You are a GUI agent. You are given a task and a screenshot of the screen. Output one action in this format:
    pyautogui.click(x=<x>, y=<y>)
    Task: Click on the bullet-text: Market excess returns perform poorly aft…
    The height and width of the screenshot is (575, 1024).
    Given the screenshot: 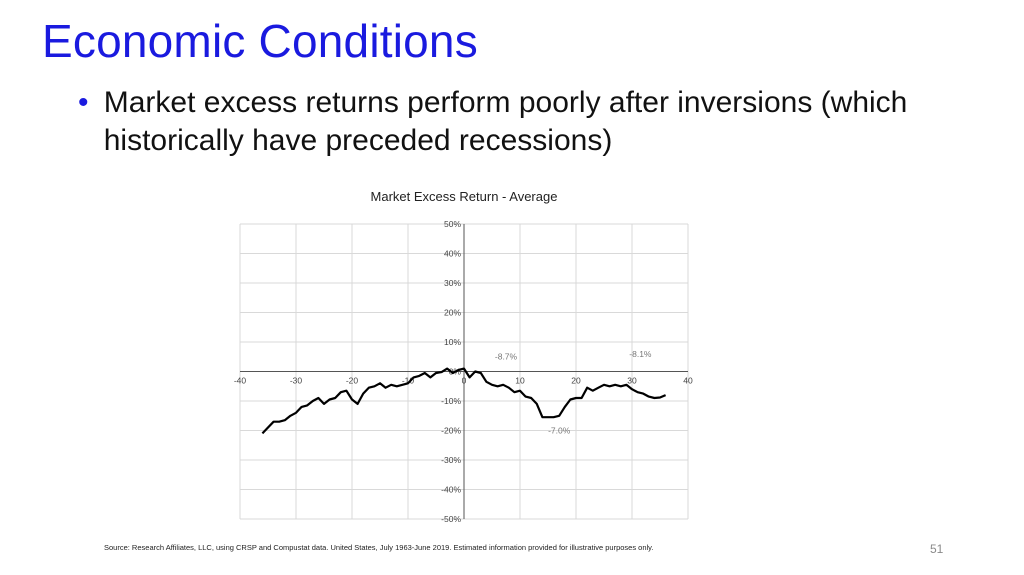 What is the action you would take?
    pyautogui.click(x=505, y=121)
    